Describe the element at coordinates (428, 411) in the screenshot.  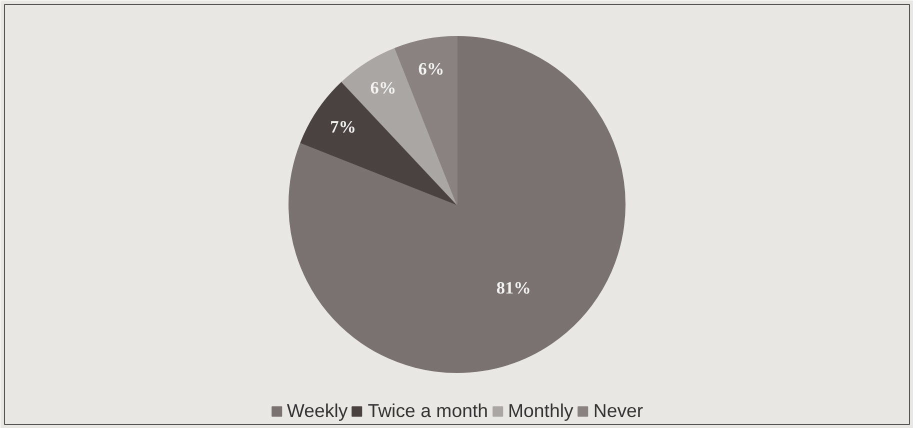
I see `legend-label: Twice a month` at that location.